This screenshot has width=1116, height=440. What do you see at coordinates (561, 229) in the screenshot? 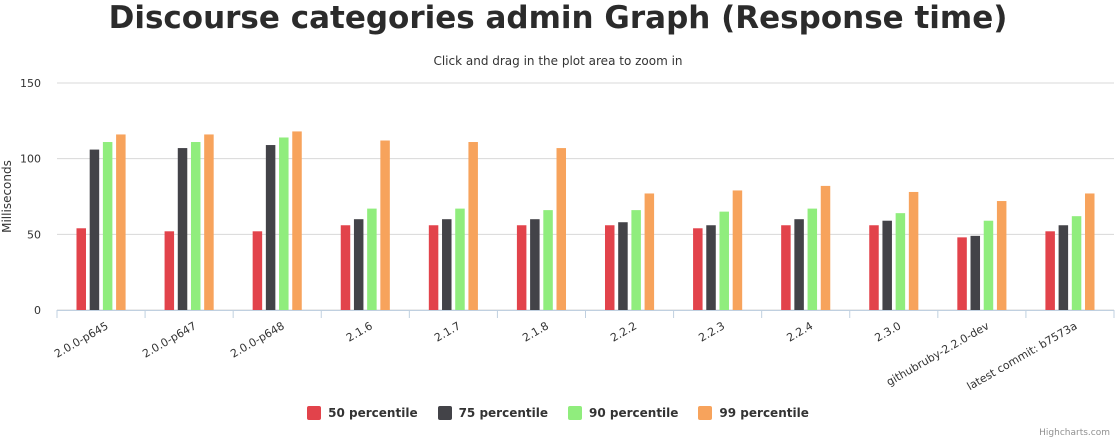
I see `bar: 99 percentile: 107` at bounding box center [561, 229].